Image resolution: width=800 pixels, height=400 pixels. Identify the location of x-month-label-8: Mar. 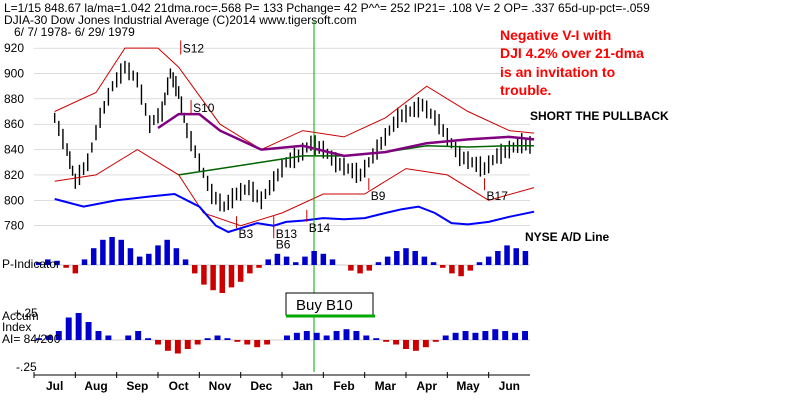
(386, 386).